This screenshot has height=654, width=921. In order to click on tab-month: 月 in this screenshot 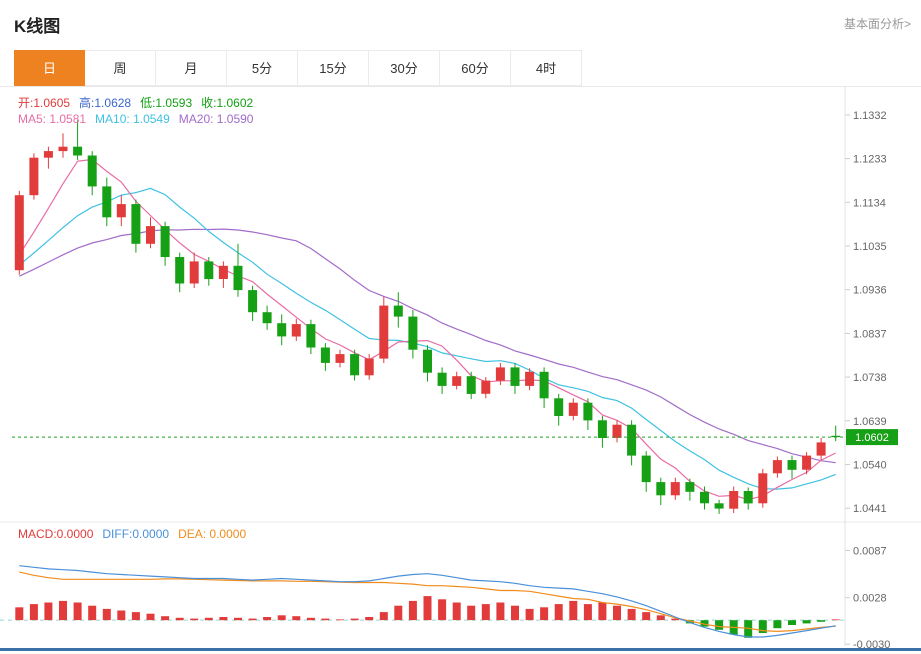, I will do `click(191, 68)`.